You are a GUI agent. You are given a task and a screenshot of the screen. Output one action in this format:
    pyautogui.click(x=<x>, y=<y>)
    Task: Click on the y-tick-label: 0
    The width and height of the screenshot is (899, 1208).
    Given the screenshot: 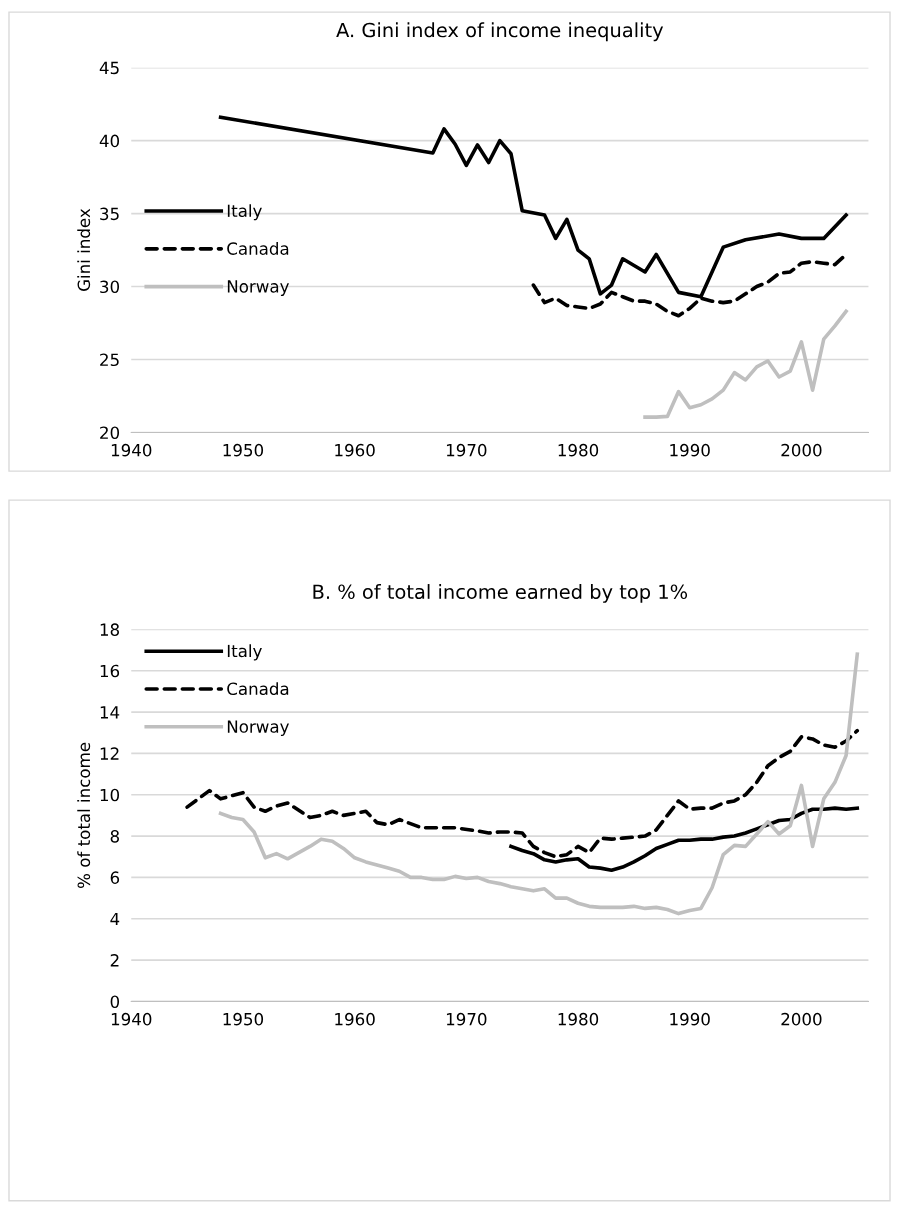 What is the action you would take?
    pyautogui.click(x=115, y=1001)
    